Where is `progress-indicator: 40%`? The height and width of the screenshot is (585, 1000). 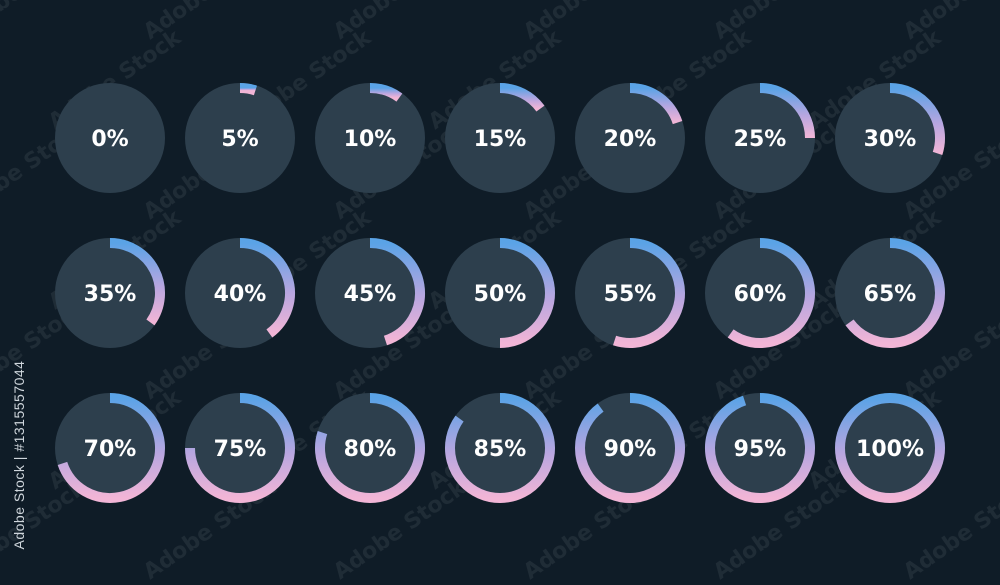
progress-indicator: 40% is located at coordinates (240, 293).